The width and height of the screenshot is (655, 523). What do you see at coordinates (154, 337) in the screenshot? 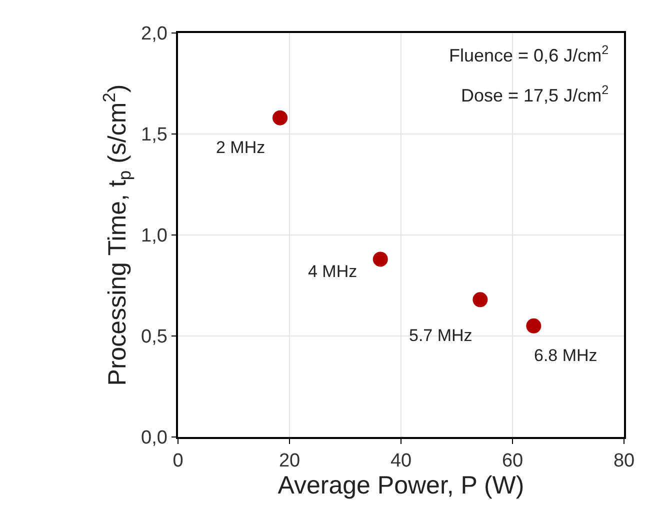
I see `y-tick-label: 0,5` at bounding box center [154, 337].